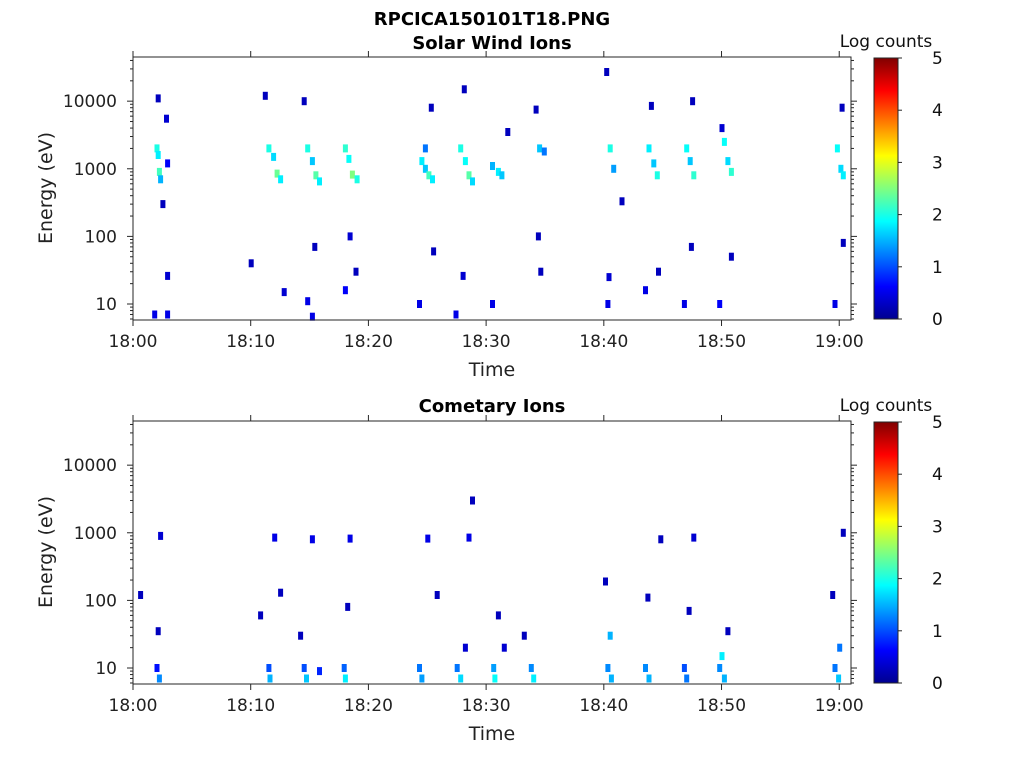  Describe the element at coordinates (937, 163) in the screenshot. I see `colorbar-tick-label: 3` at that location.